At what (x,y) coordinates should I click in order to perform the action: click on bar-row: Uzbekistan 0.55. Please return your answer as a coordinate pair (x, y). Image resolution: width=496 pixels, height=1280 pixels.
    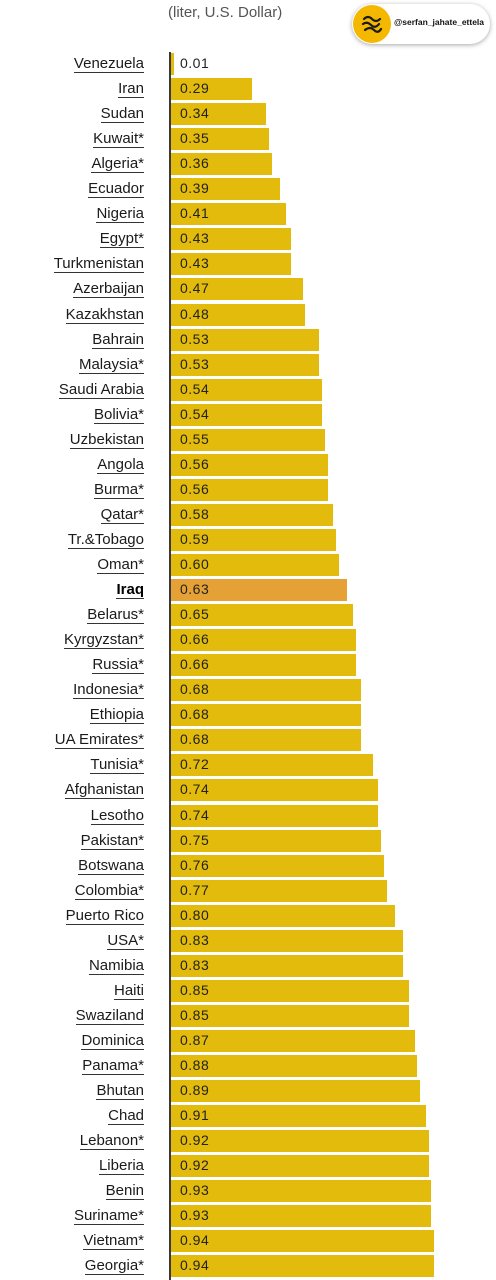
    Looking at the image, I should click on (248, 440).